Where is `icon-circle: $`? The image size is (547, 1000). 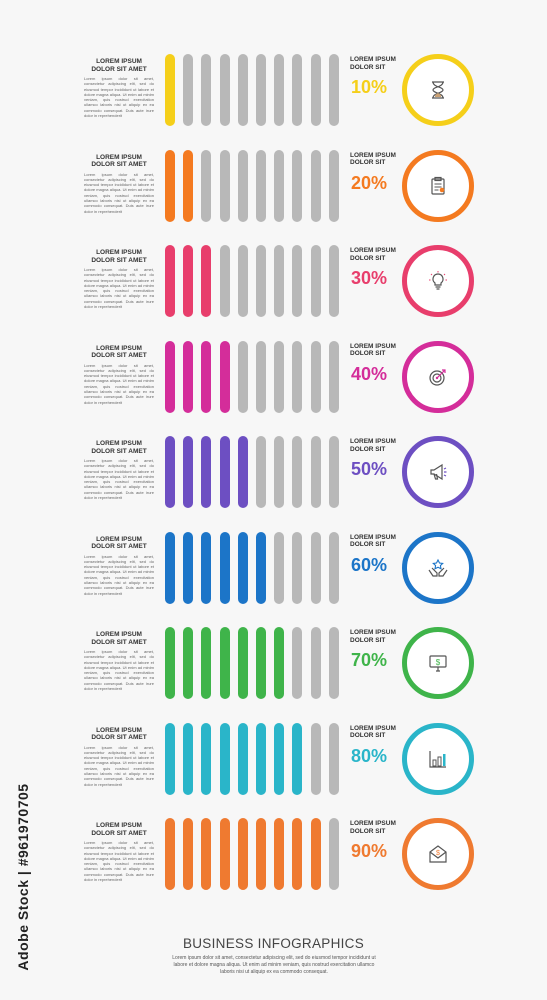
icon-circle: $ is located at coordinates (438, 663).